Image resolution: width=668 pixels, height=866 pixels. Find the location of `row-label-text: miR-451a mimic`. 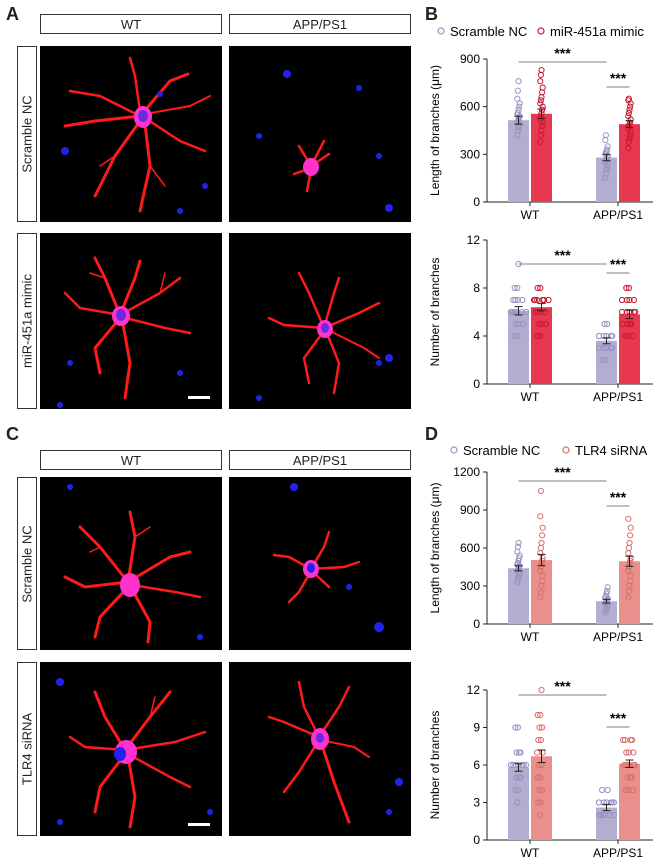

row-label-text: miR-451a mimic is located at coordinates (27, 321).